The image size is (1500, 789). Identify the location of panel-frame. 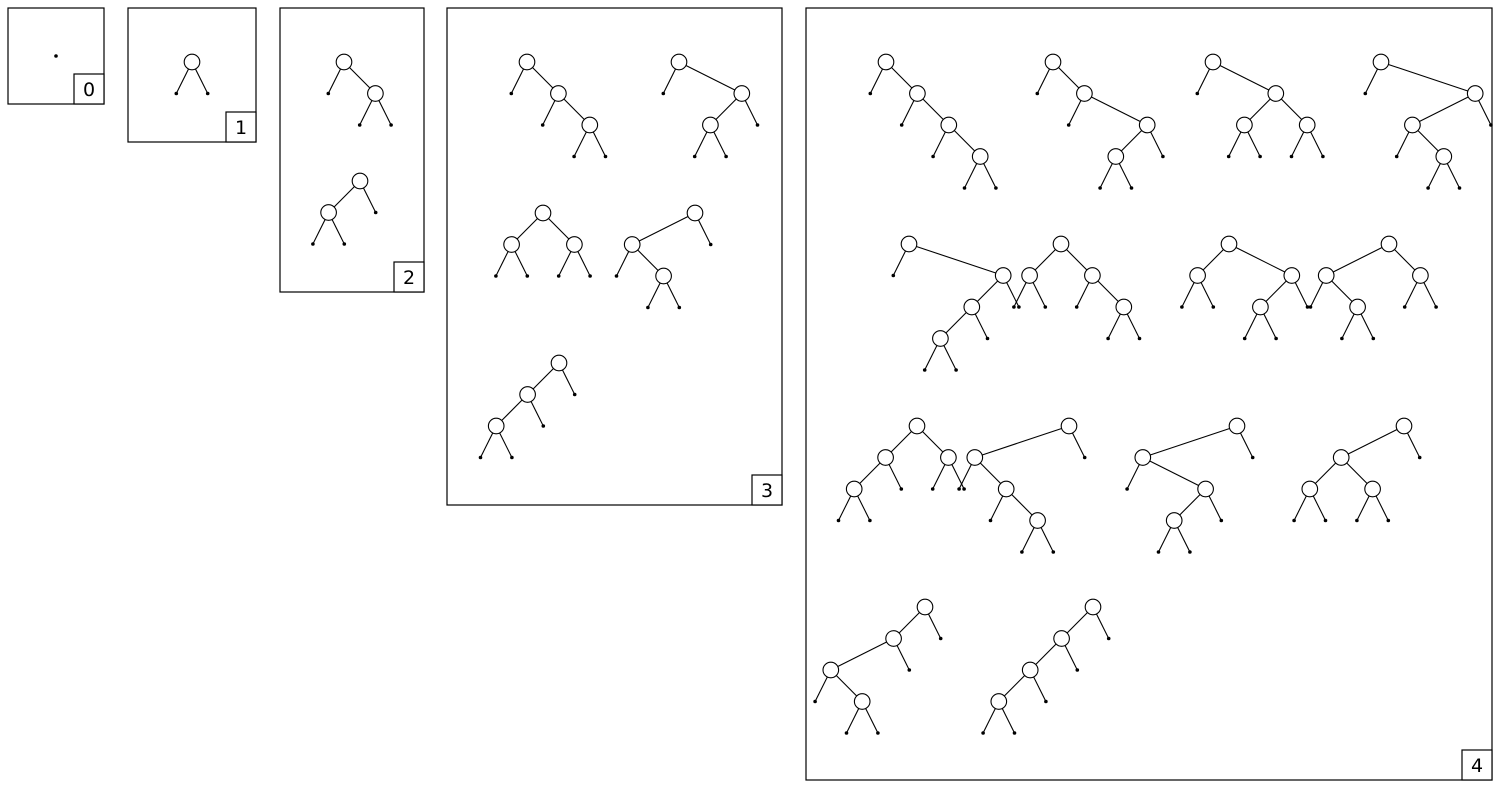
(352, 150).